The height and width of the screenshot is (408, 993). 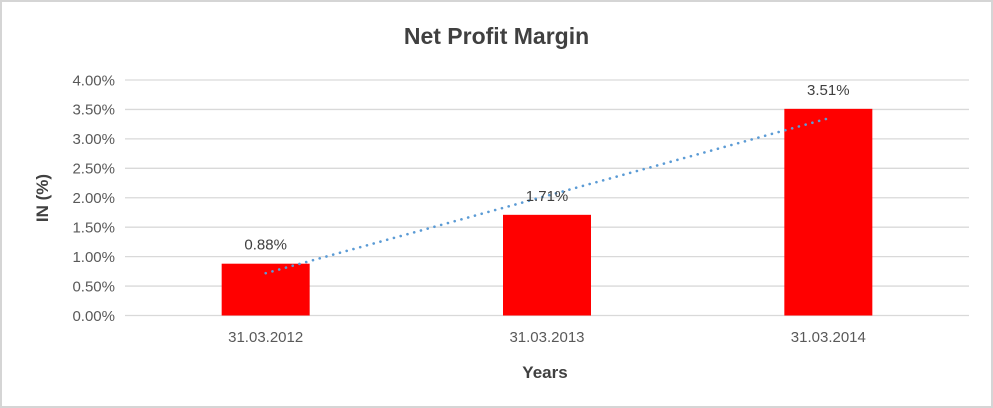 What do you see at coordinates (93, 169) in the screenshot?
I see `y-tick-label: 2.50%` at bounding box center [93, 169].